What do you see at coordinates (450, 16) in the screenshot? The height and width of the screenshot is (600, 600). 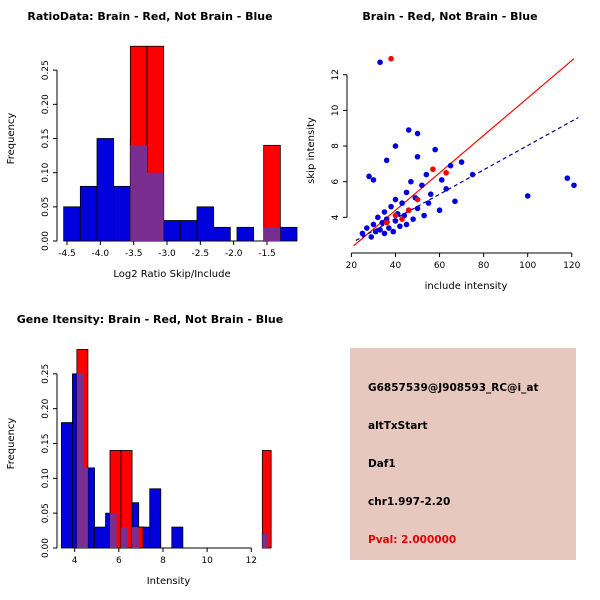 I see `intensity-scatter-title: Brain - Red, Not Brain - Blue` at bounding box center [450, 16].